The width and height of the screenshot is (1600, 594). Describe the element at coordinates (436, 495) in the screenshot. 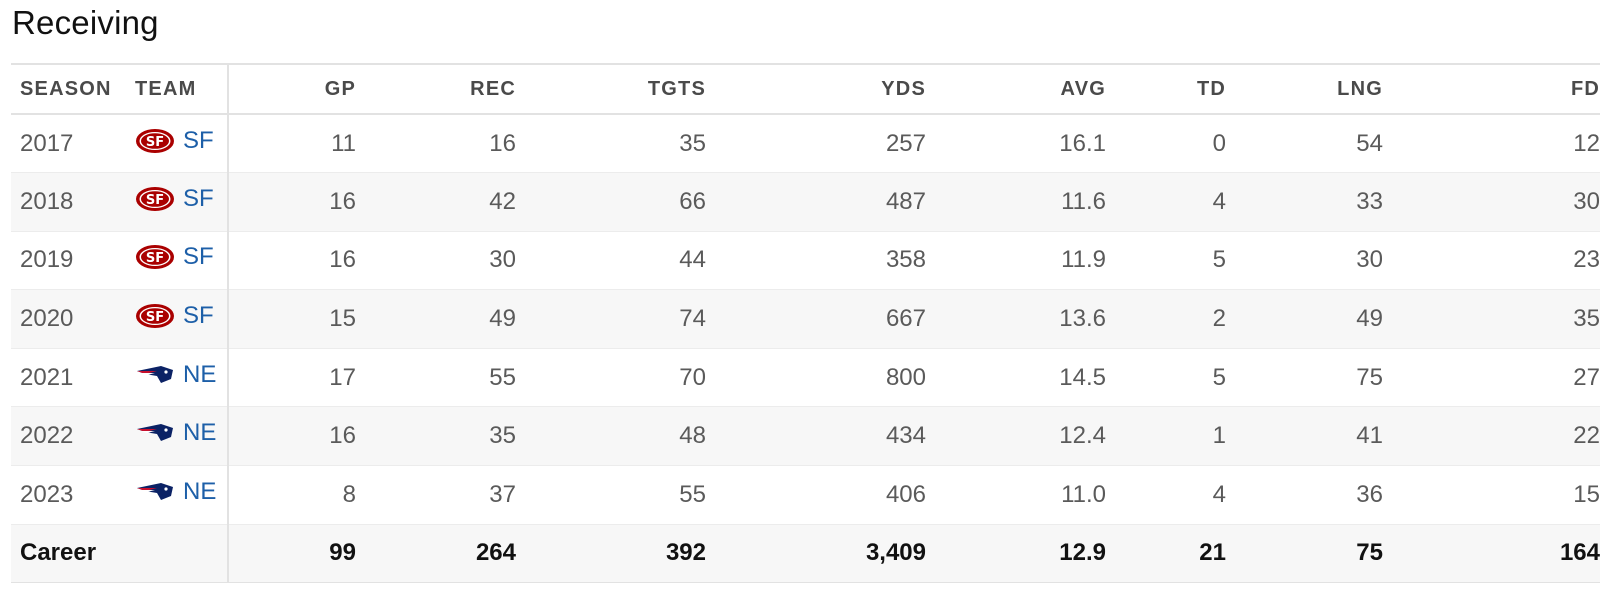

I see `rec-cell: 37` at that location.